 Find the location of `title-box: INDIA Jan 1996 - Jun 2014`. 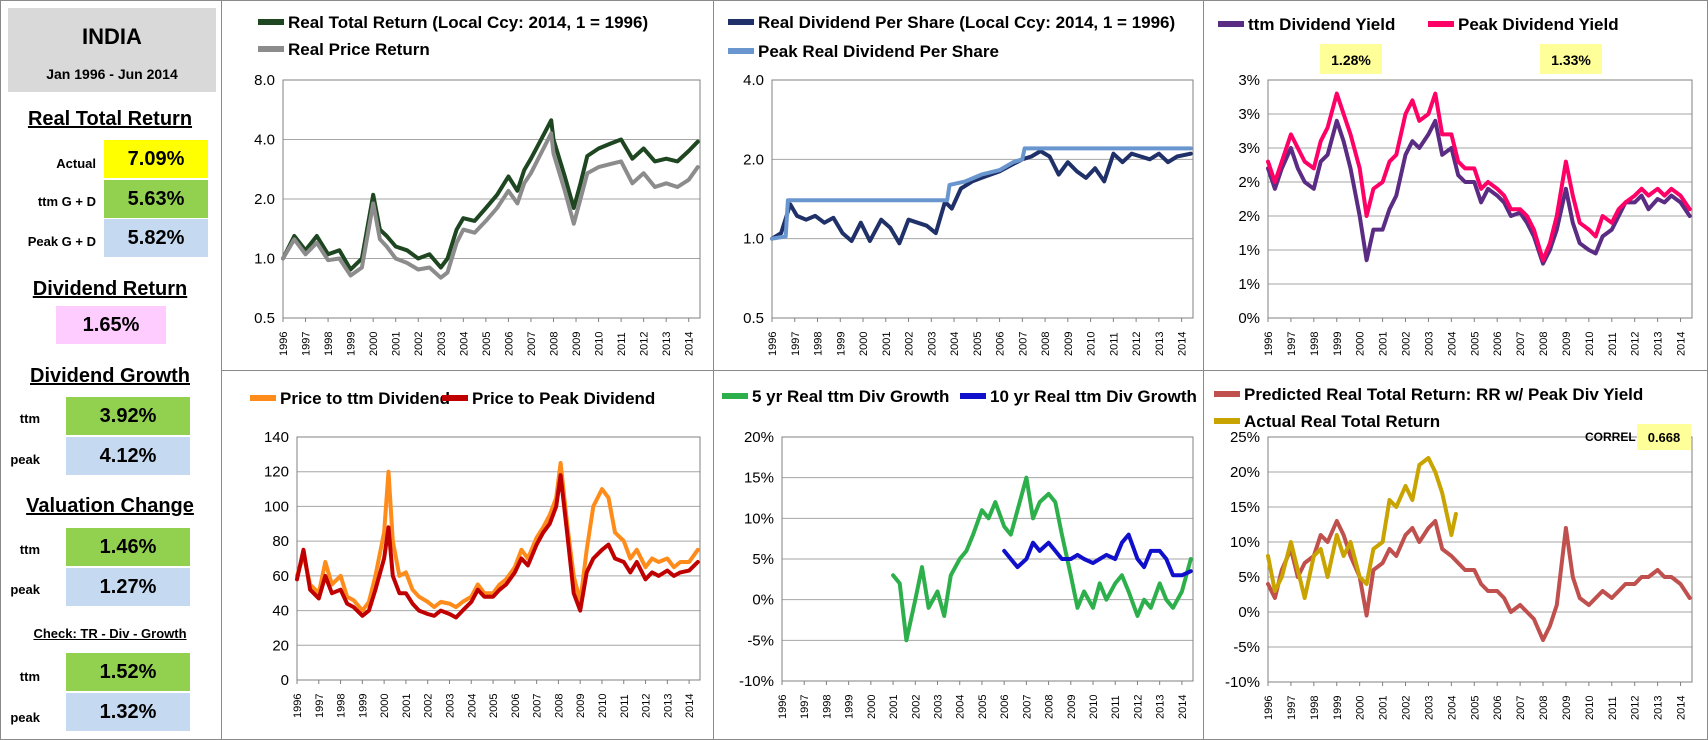

title-box: INDIA Jan 1996 - Jun 2014 is located at coordinates (112, 50).